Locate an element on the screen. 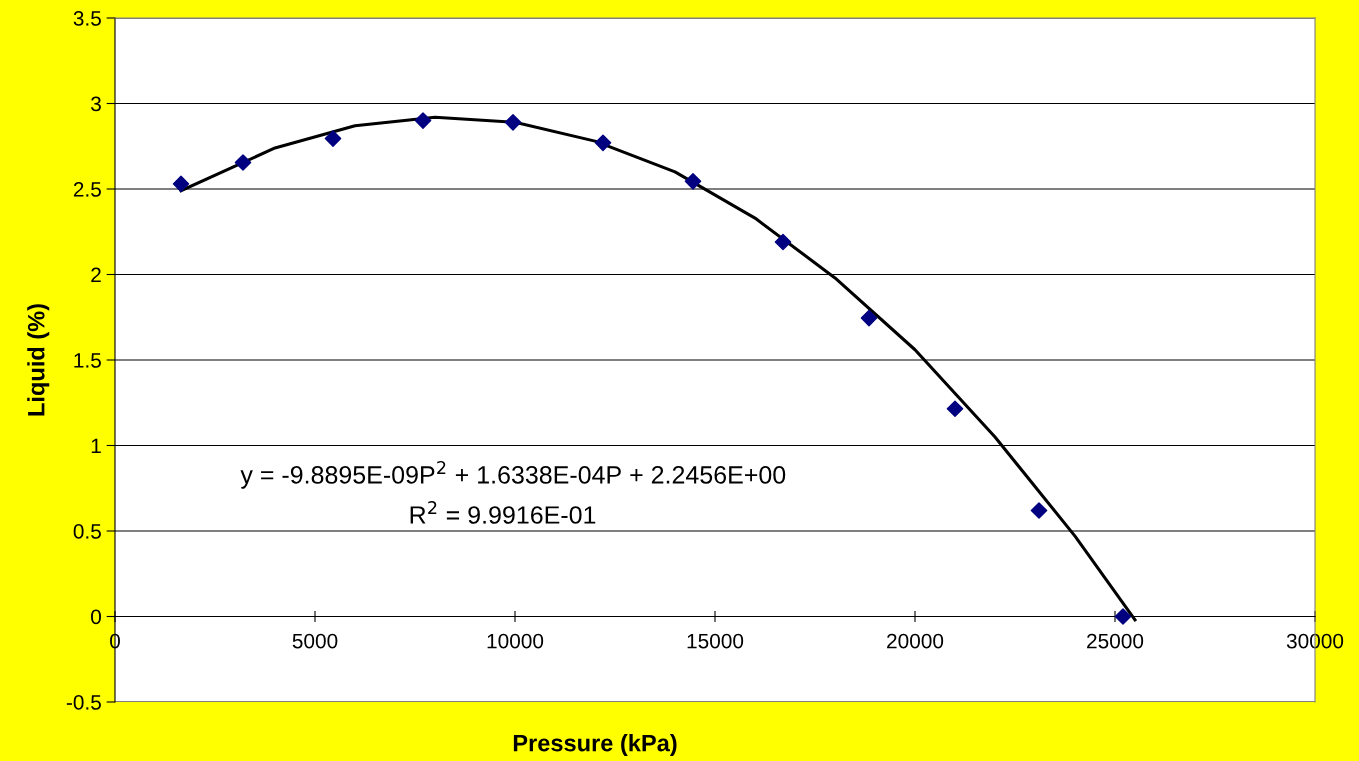 Image resolution: width=1359 pixels, height=761 pixels. x-tick-label: 0 is located at coordinates (115, 641).